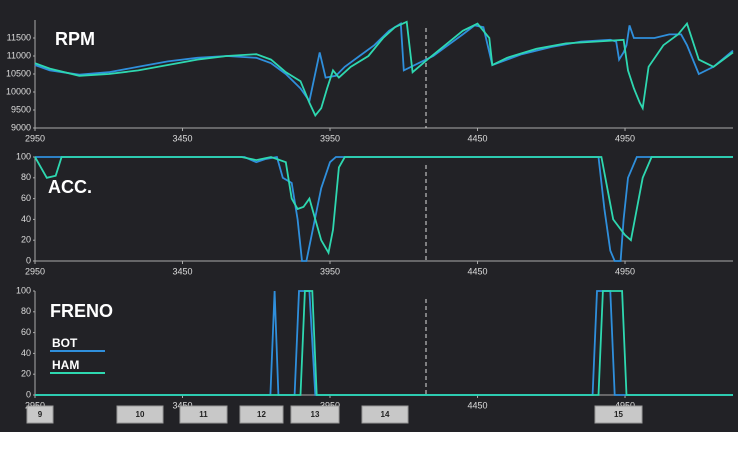  What do you see at coordinates (70, 187) in the screenshot?
I see `chart-title: ACC.` at bounding box center [70, 187].